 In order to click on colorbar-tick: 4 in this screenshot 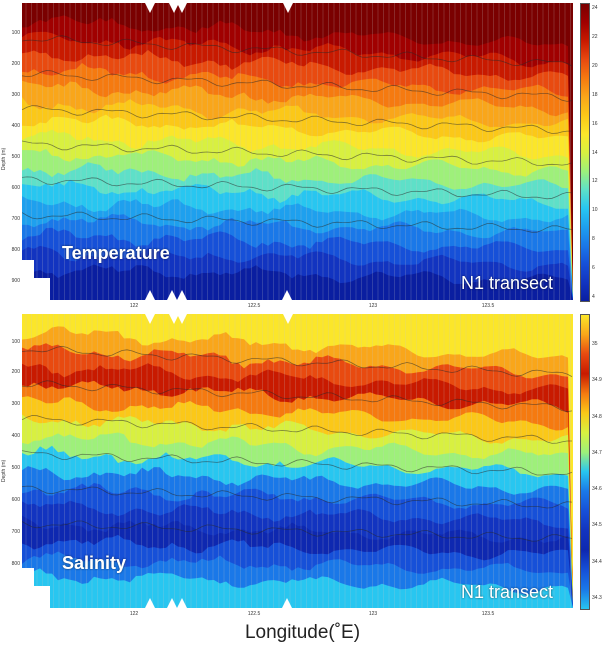, I will do `click(593, 297)`.